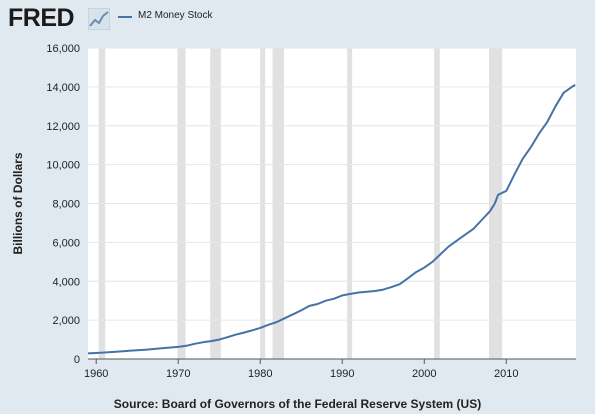 The height and width of the screenshot is (414, 595). Describe the element at coordinates (63, 49) in the screenshot. I see `y-tick-label: 16,000` at that location.